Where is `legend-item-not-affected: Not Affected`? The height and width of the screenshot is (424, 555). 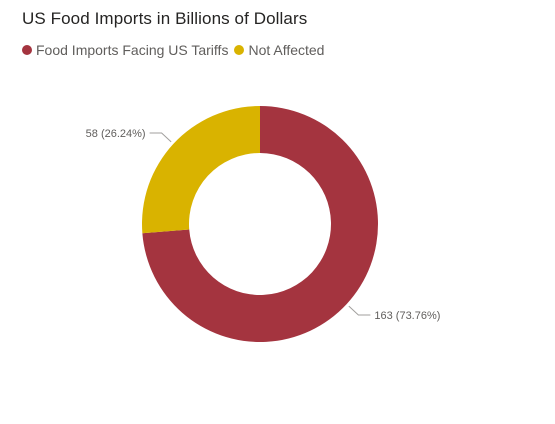 legend-item-not-affected: Not Affected is located at coordinates (279, 50).